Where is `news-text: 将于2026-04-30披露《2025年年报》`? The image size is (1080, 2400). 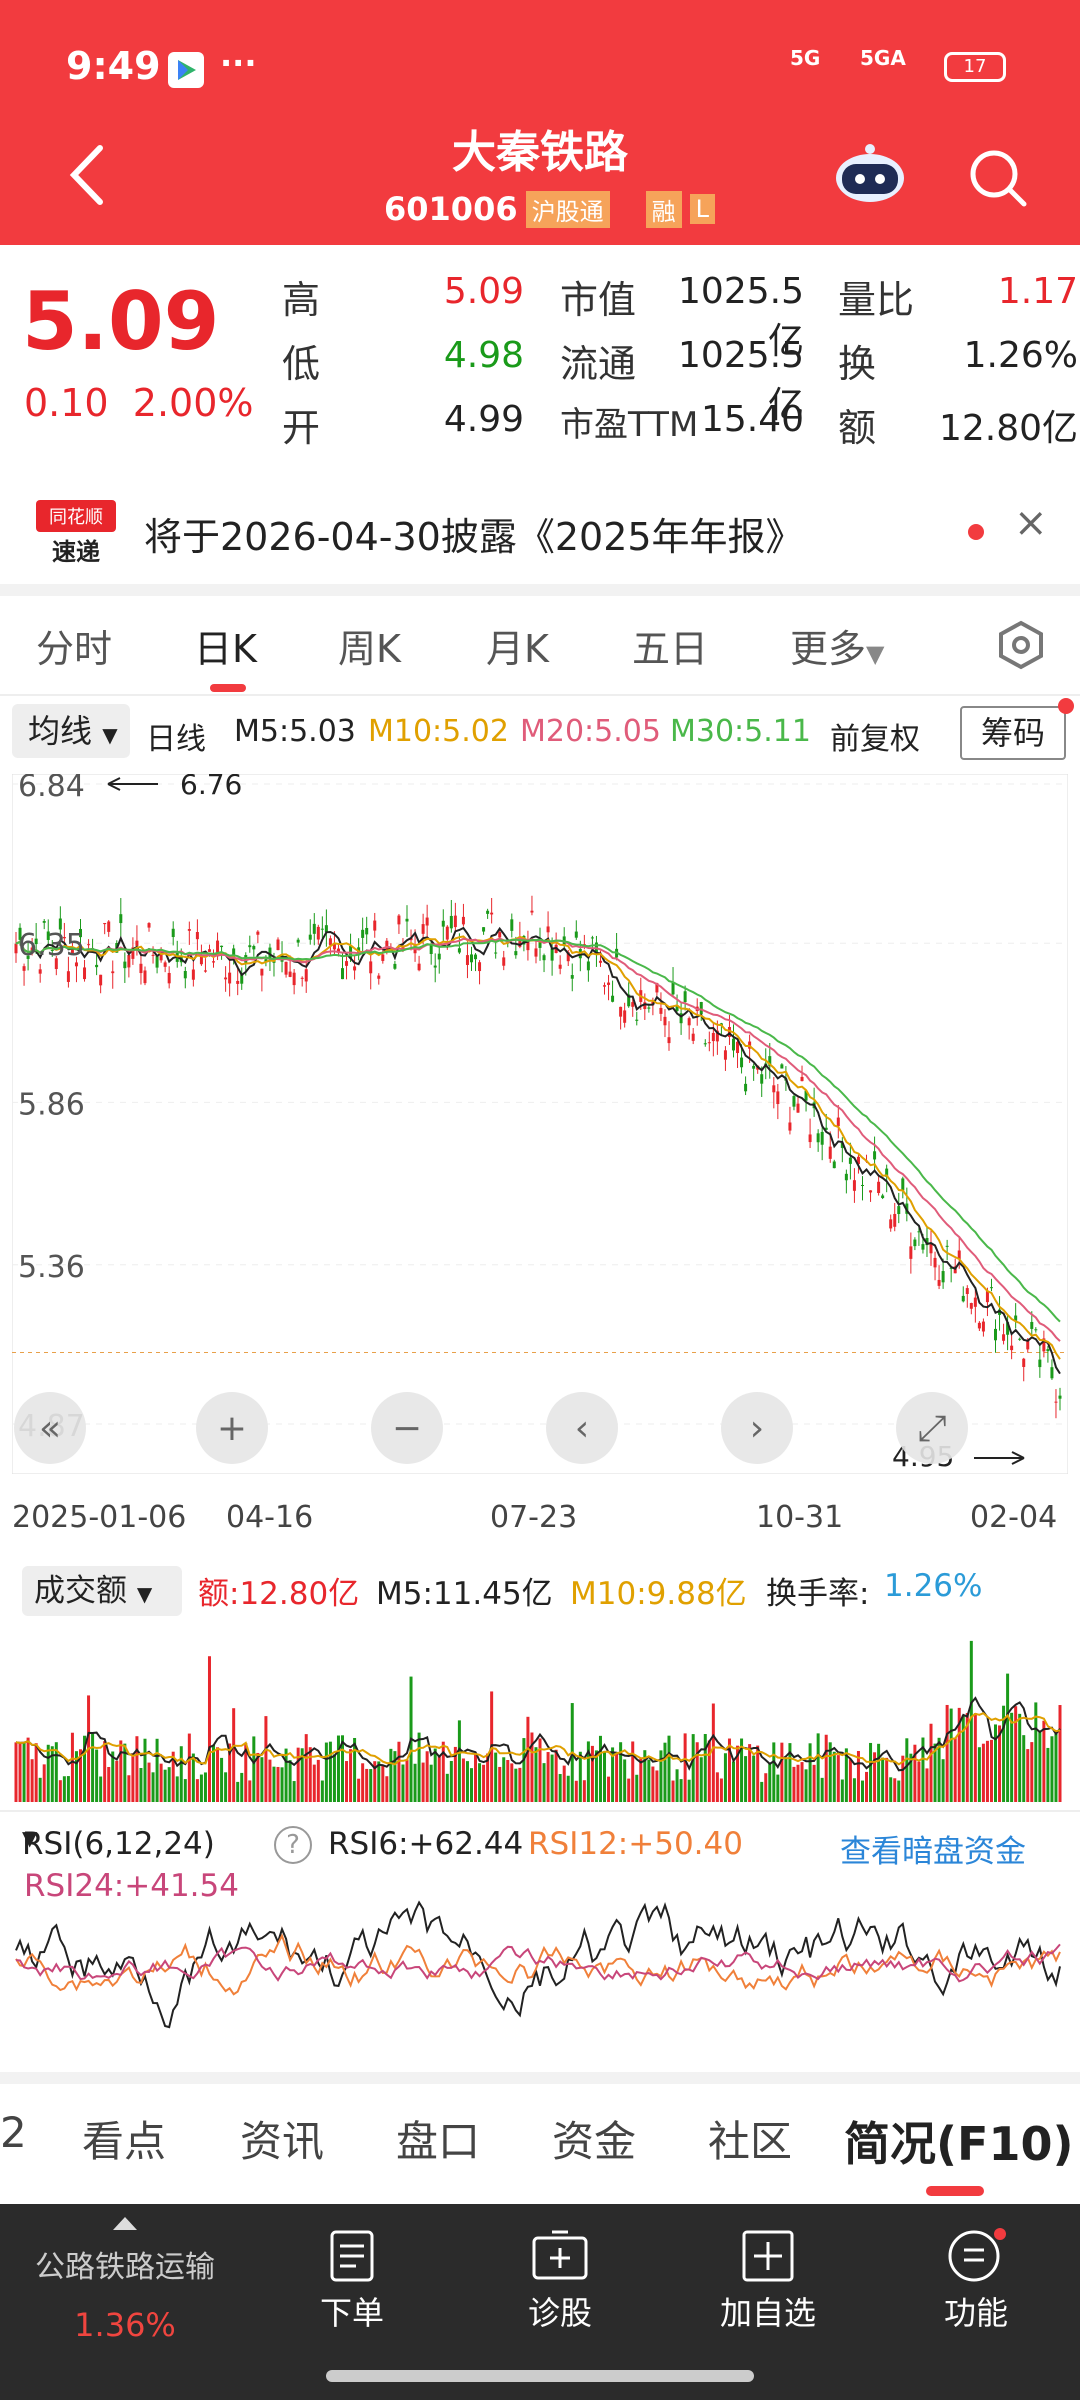 news-text: 将于2026-04-30披露《2025年年报》 is located at coordinates (474, 537).